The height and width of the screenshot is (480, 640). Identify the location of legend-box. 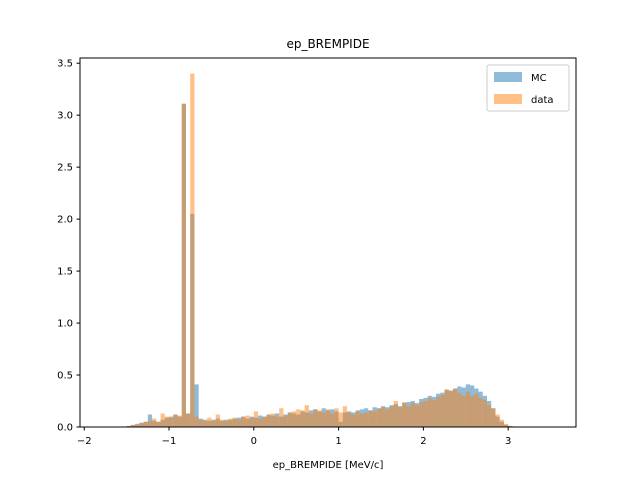
(528, 88).